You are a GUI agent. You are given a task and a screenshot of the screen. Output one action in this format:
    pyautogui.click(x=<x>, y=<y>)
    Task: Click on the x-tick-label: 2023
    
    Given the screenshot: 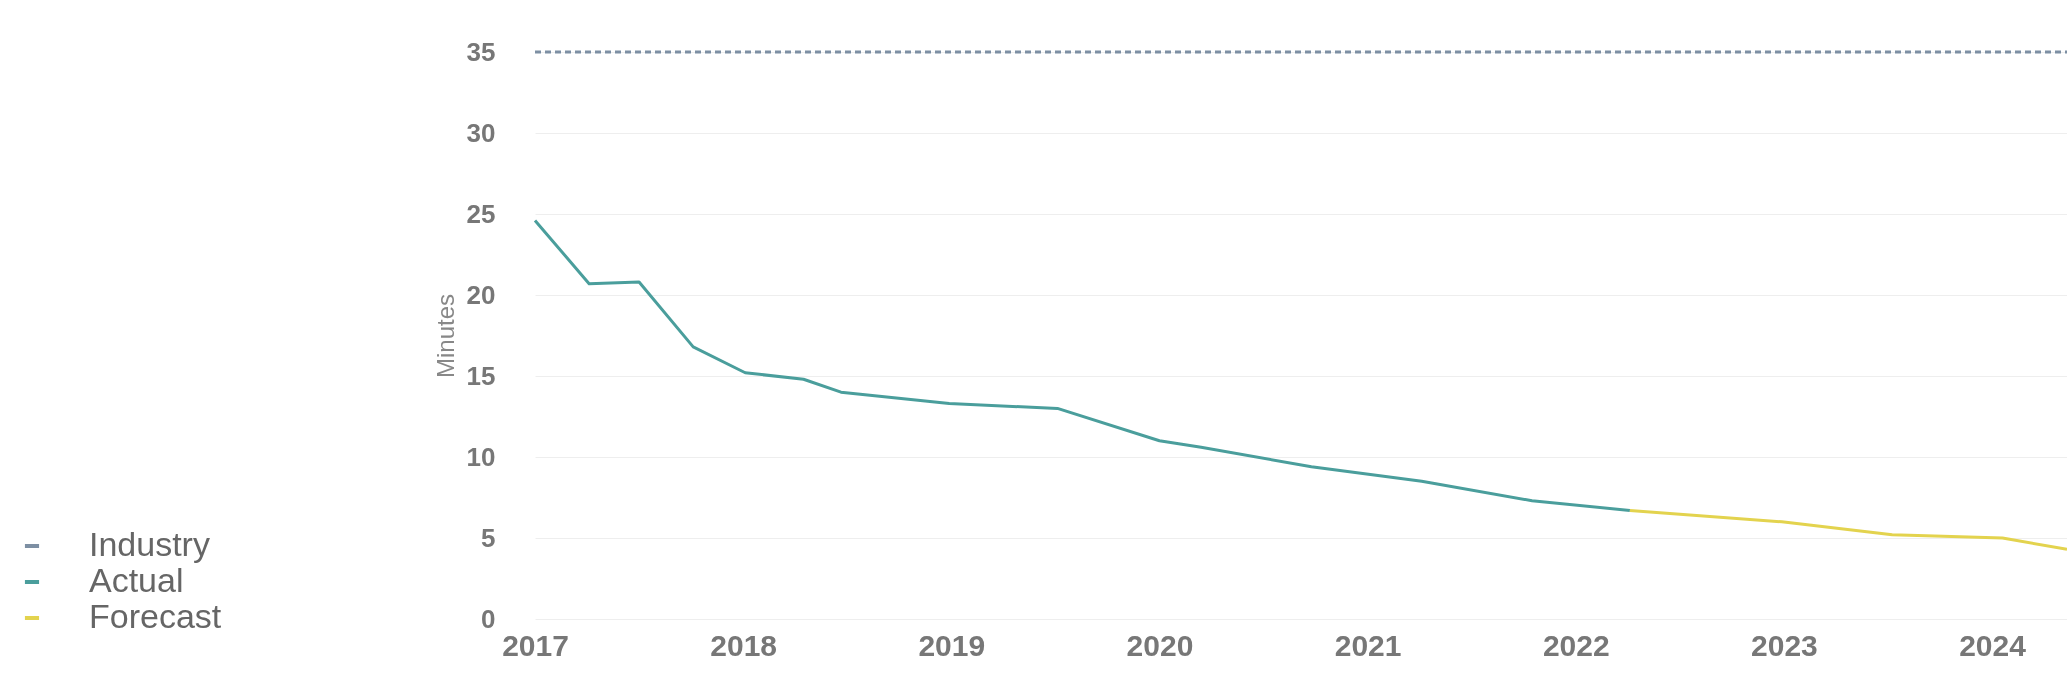 What is the action you would take?
    pyautogui.click(x=1784, y=645)
    